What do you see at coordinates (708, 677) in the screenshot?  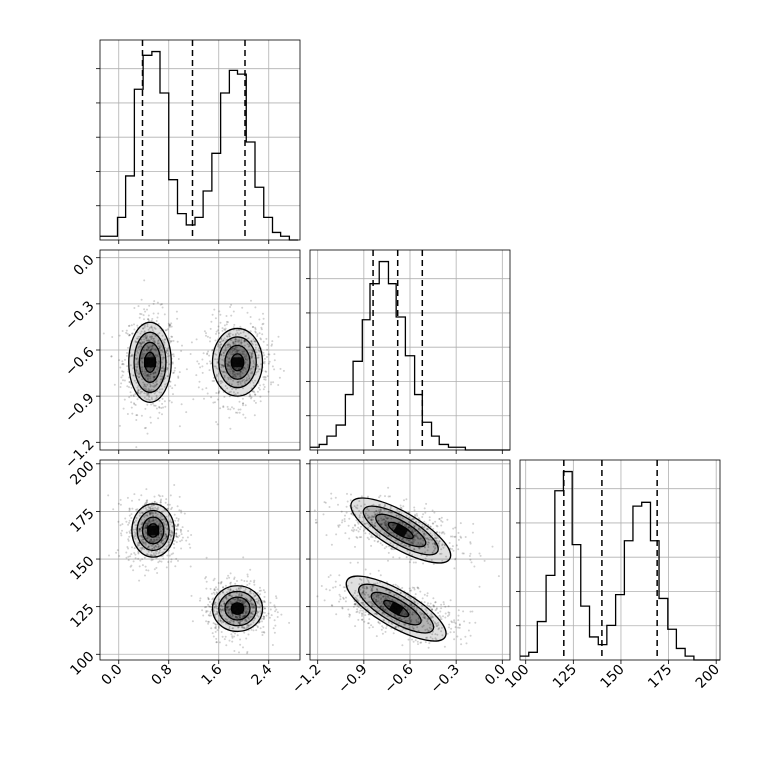 I see `x-tick-label: 200` at bounding box center [708, 677].